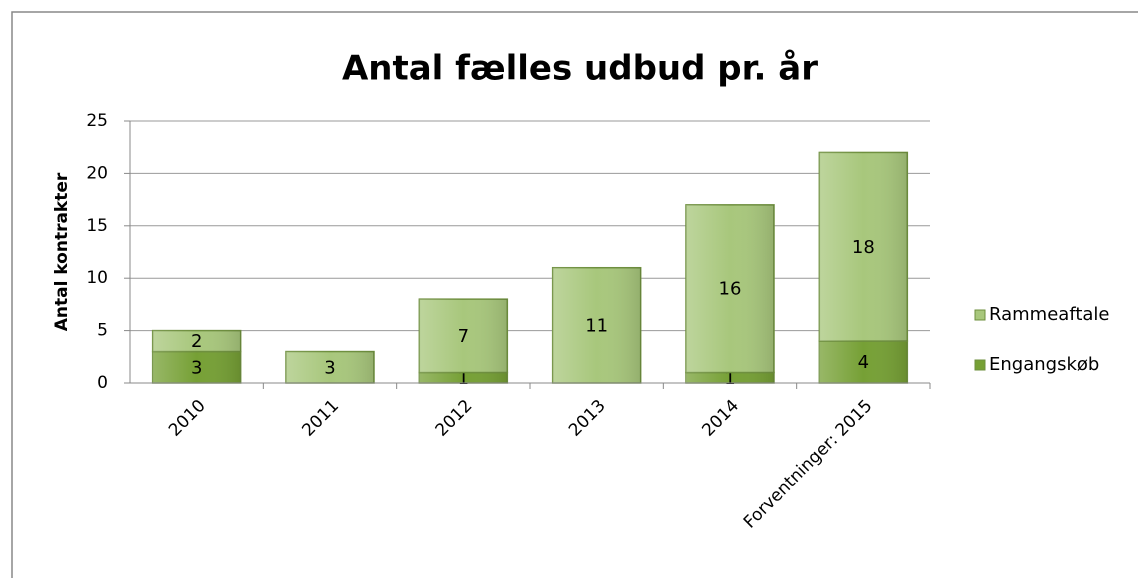 The width and height of the screenshot is (1138, 578). What do you see at coordinates (808, 464) in the screenshot?
I see `x-tick-label: Forventninger: 2015` at bounding box center [808, 464].